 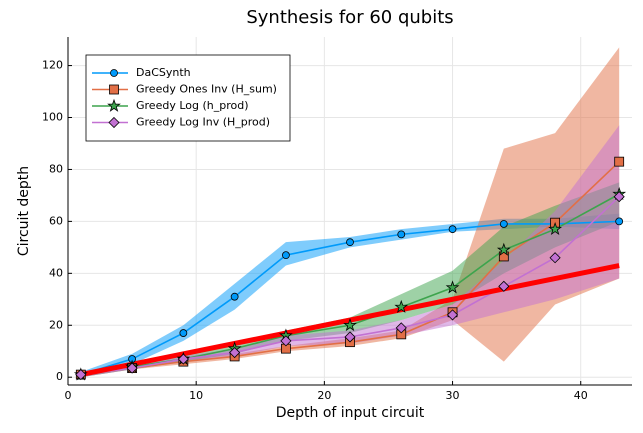 I want to click on x-tick-label: 40, so click(x=581, y=395).